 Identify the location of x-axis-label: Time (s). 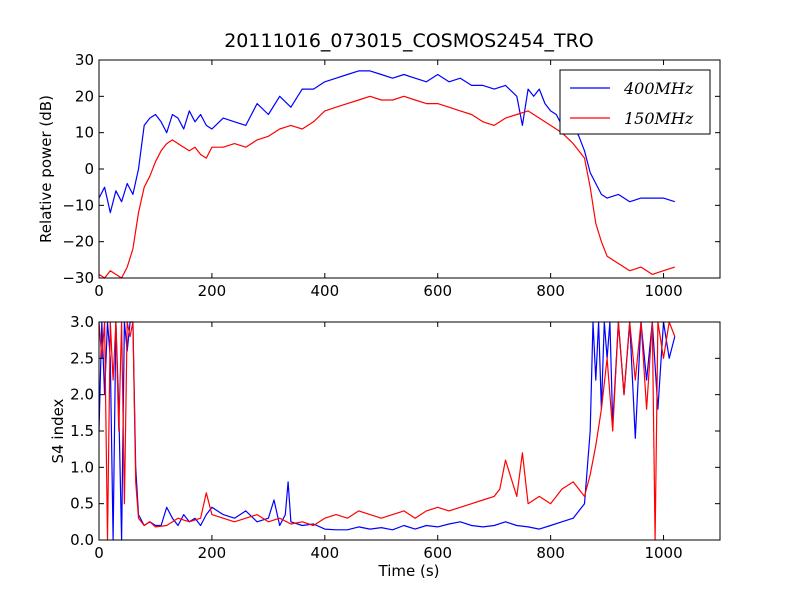
(409, 571).